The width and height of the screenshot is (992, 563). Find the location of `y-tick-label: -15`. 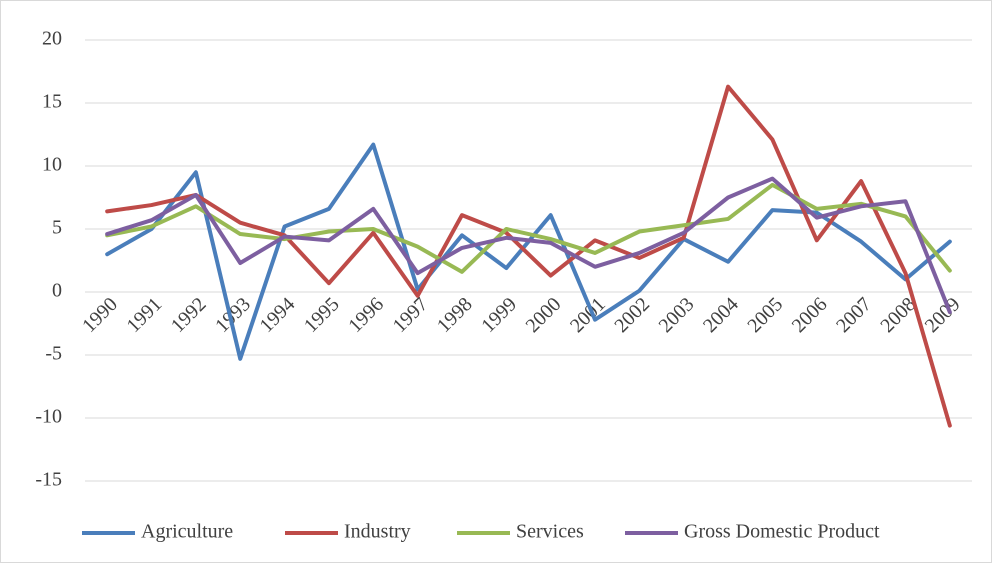

y-tick-label: -15 is located at coordinates (48, 480).